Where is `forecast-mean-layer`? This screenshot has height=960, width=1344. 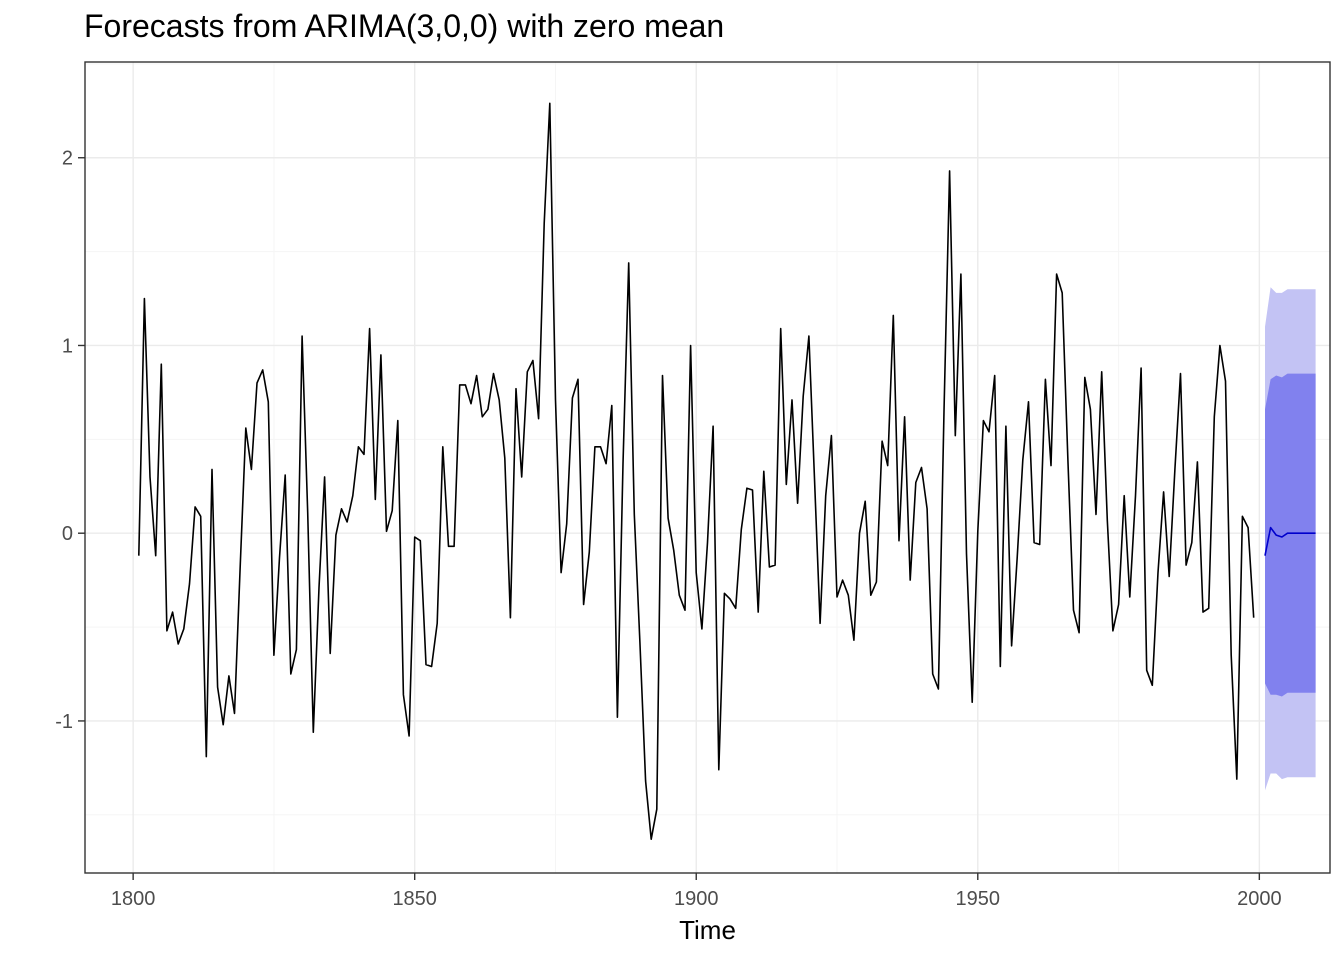 forecast-mean-layer is located at coordinates (1290, 541).